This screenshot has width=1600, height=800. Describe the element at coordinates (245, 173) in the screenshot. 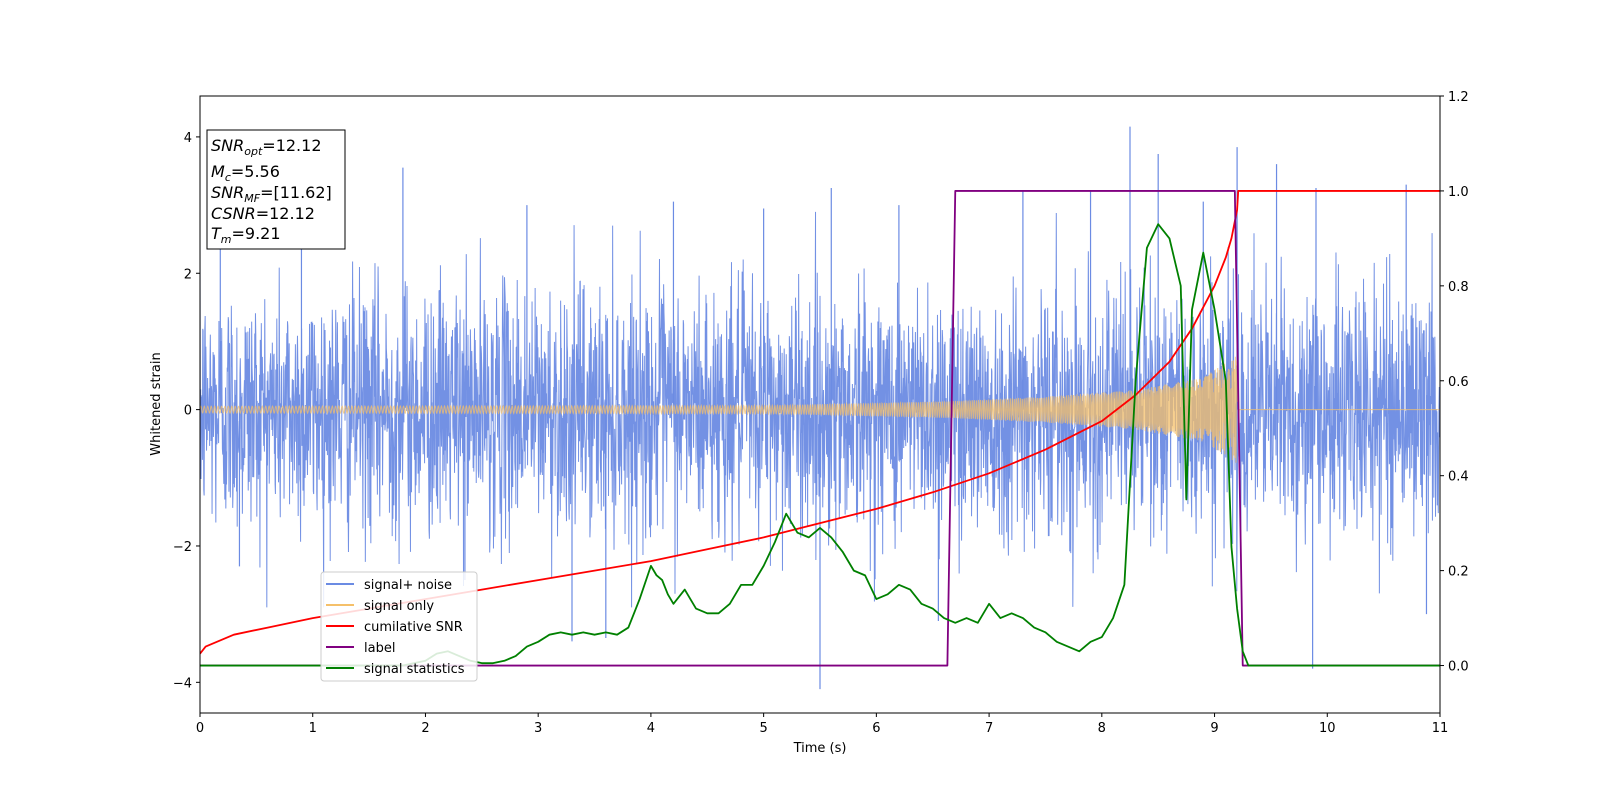

I see `annotation-chirp-mass: Mc=5.56` at that location.